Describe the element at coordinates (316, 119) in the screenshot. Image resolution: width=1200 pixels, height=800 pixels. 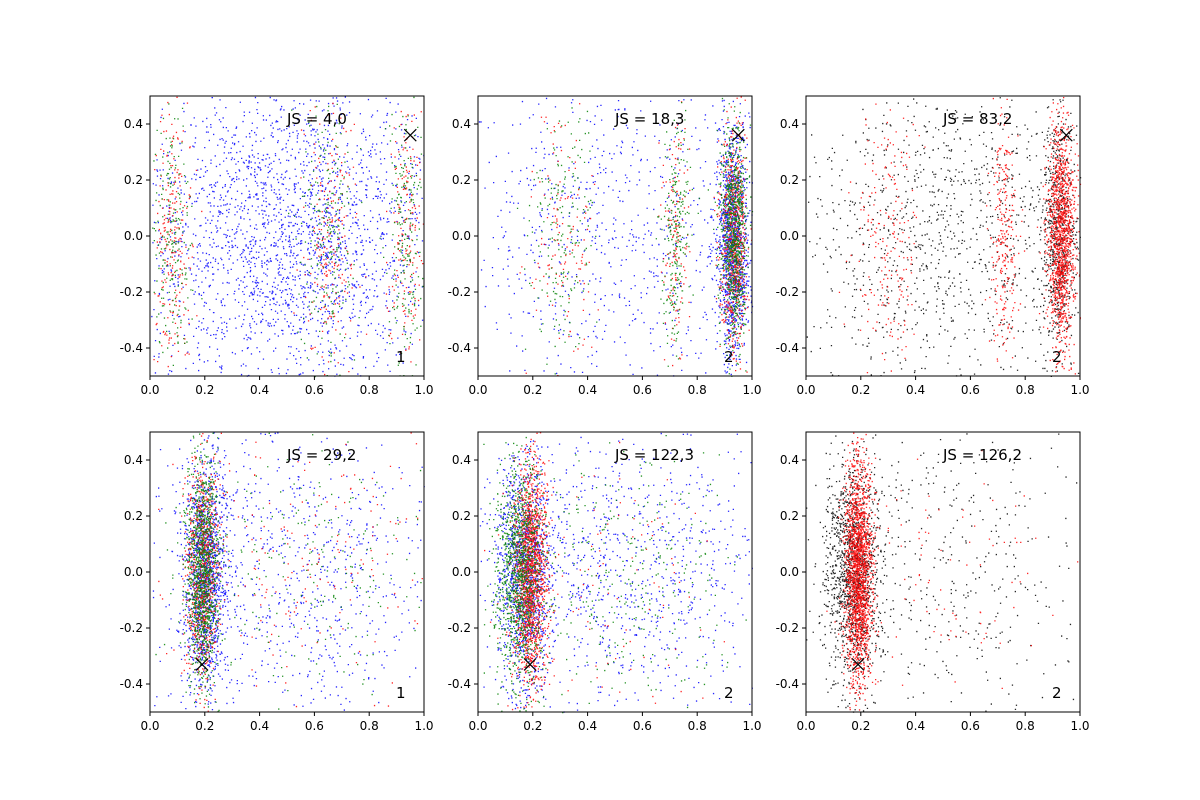
I see `js-label: JS = 4,0` at that location.